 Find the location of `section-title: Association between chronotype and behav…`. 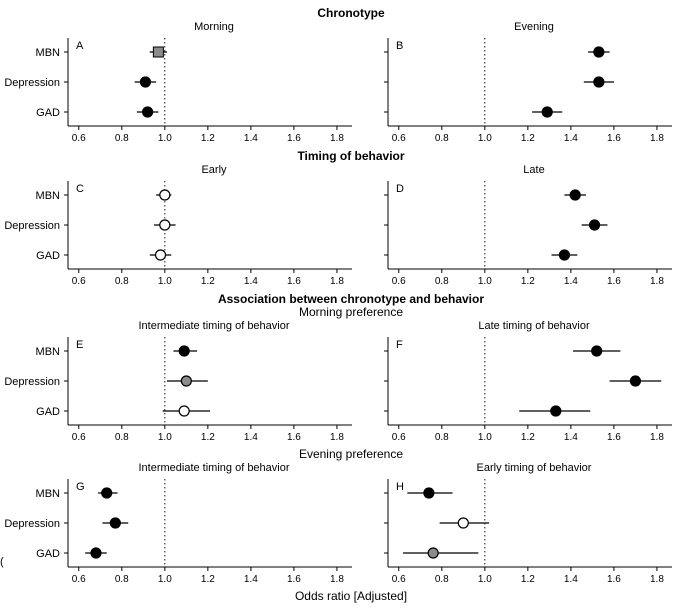

section-title: Association between chronotype and behav… is located at coordinates (351, 299).